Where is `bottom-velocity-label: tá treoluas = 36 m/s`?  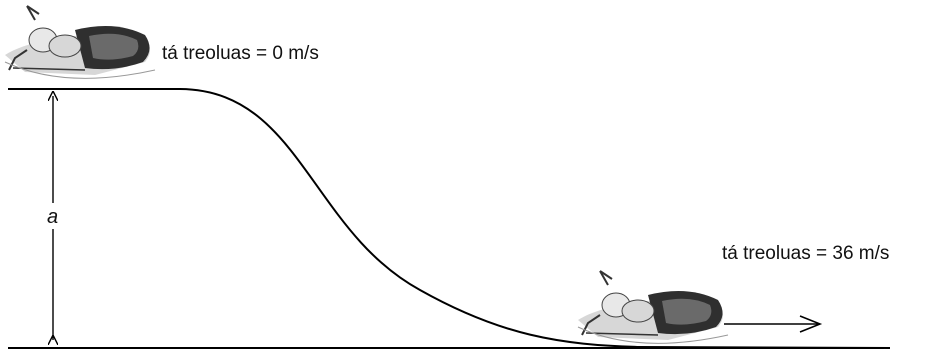 bottom-velocity-label: tá treoluas = 36 m/s is located at coordinates (805, 253).